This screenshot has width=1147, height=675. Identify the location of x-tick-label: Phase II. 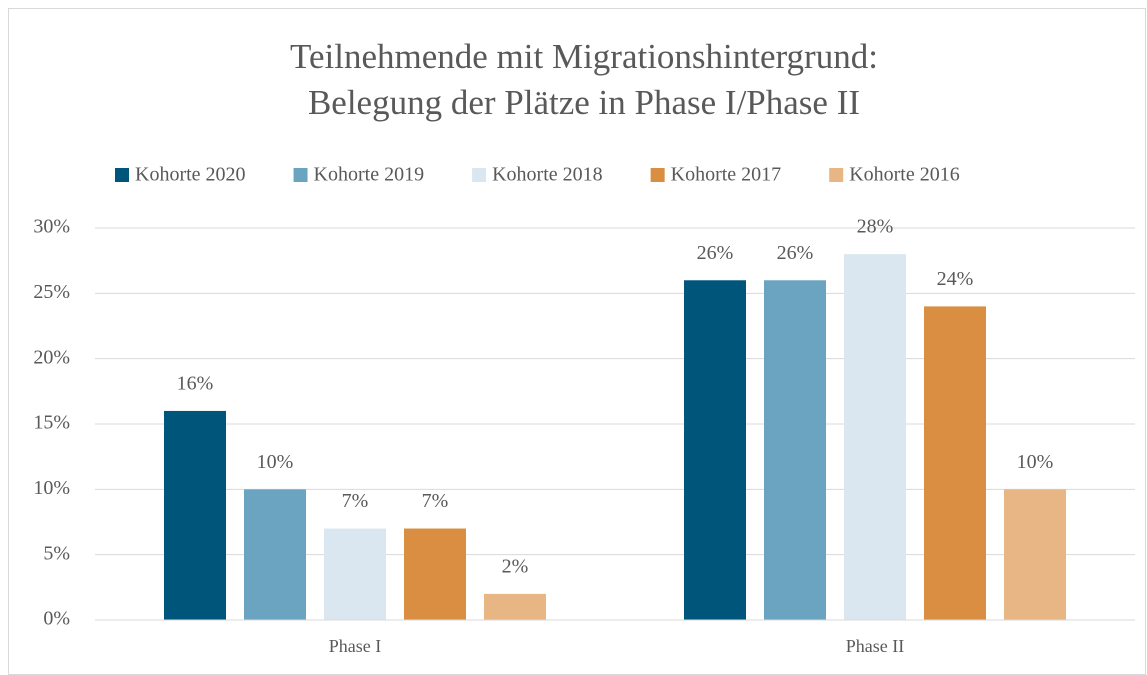
(875, 646).